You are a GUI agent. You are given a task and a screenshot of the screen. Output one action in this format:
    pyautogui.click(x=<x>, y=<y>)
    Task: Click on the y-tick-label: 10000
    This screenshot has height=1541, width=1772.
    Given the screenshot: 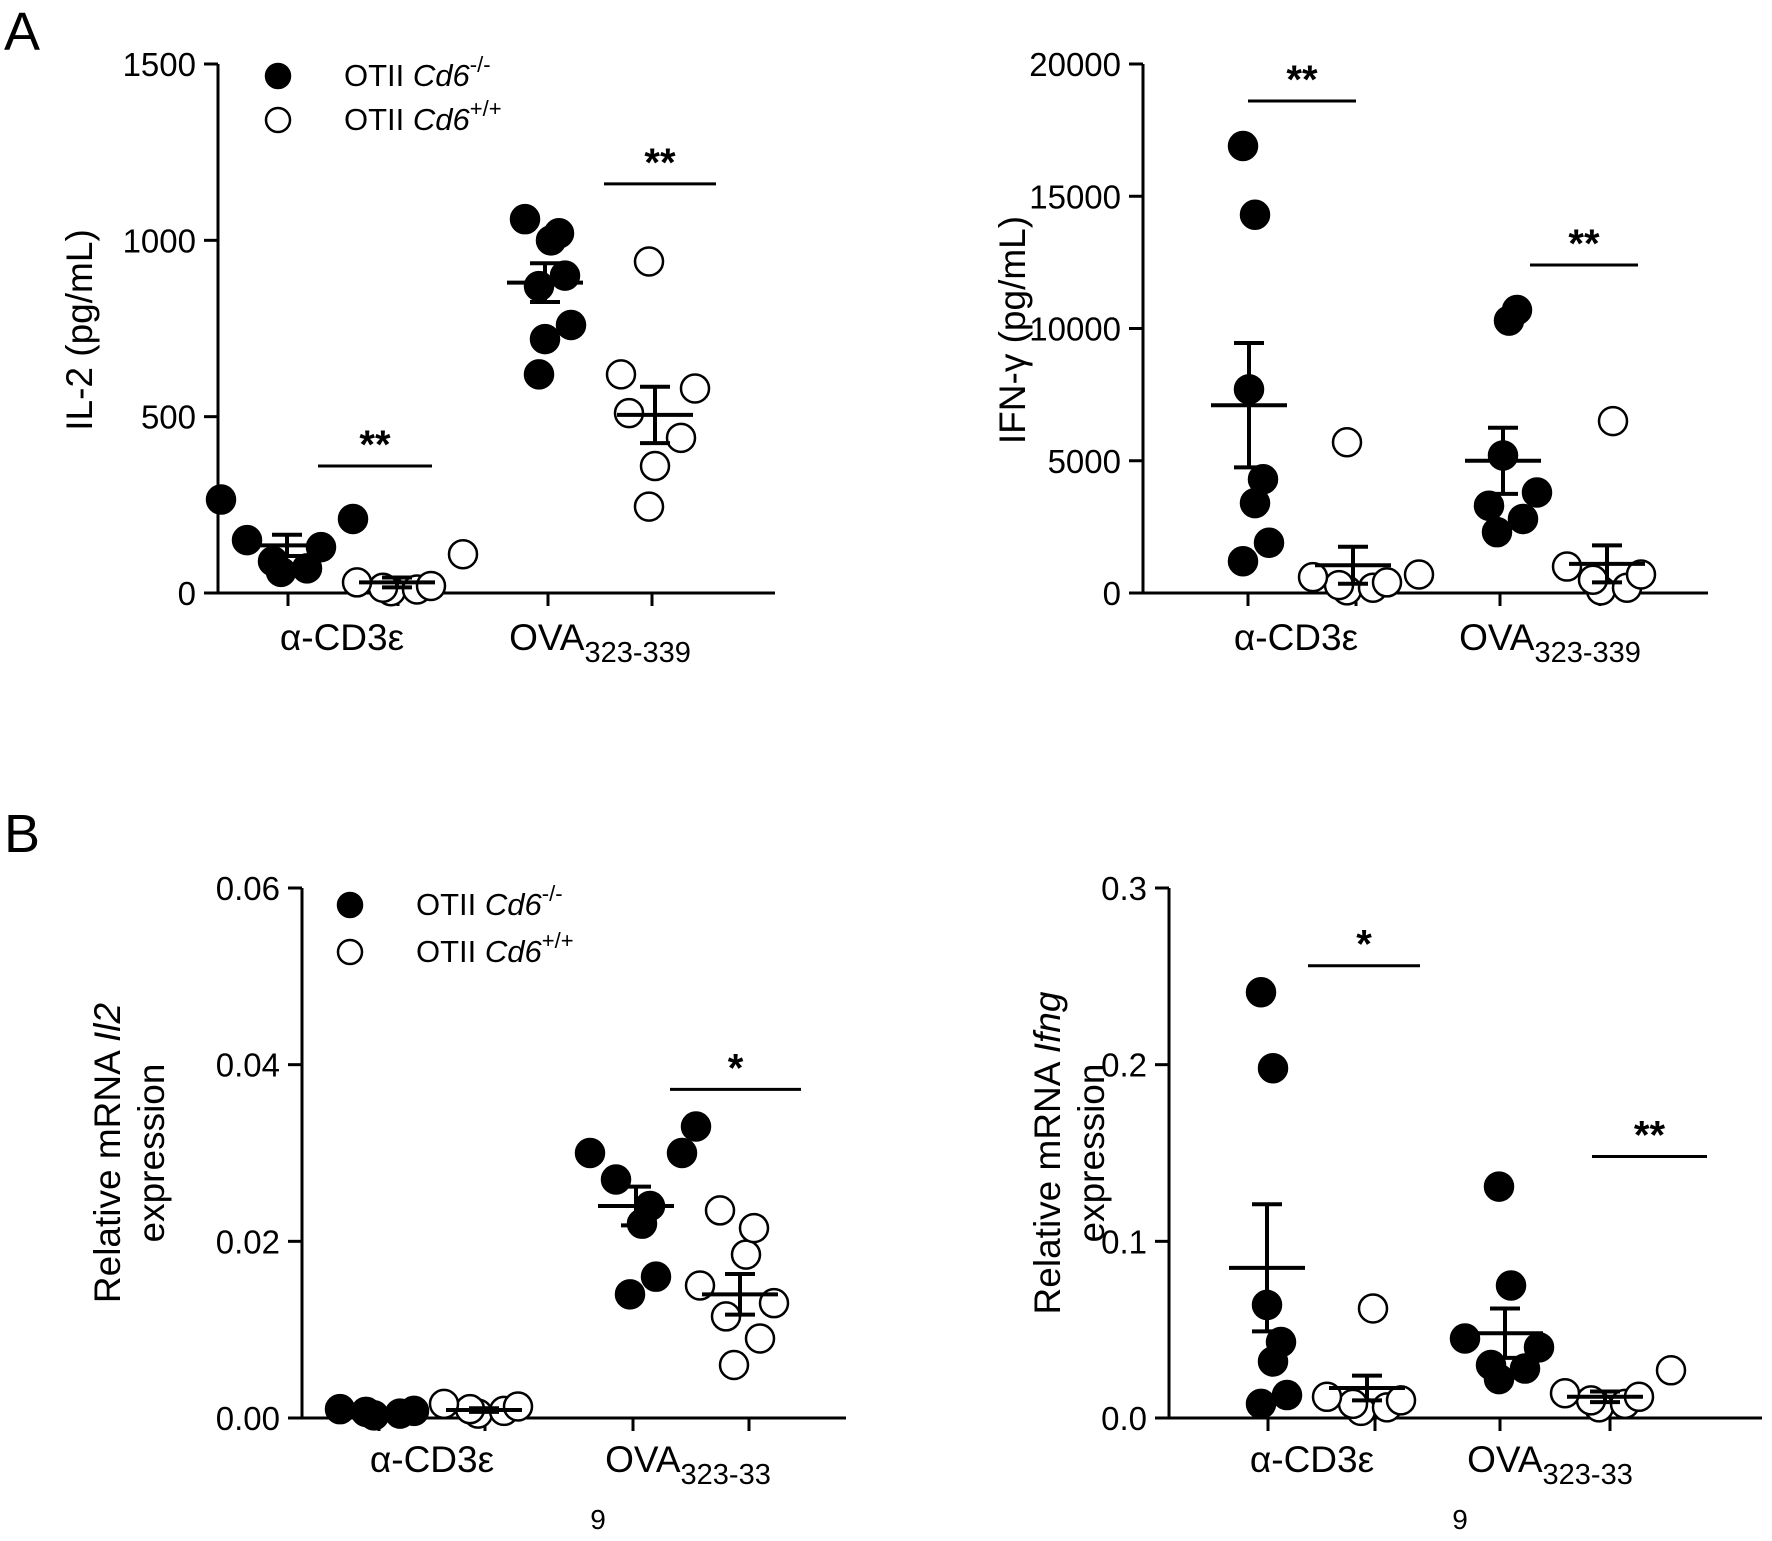 What is the action you would take?
    pyautogui.click(x=1075, y=329)
    